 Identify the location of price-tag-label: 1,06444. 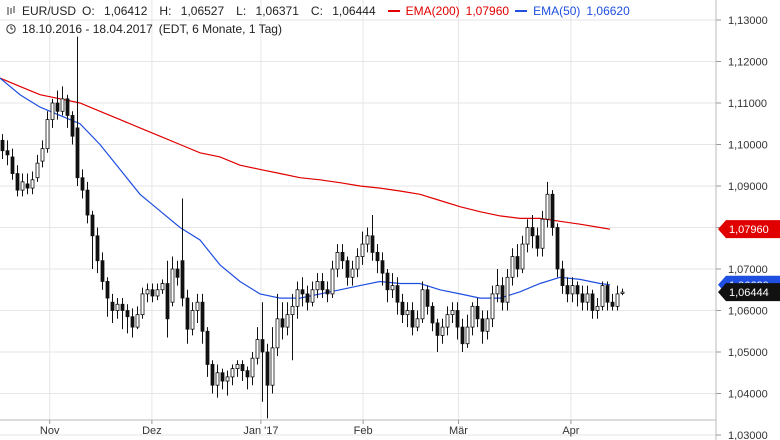
(749, 293).